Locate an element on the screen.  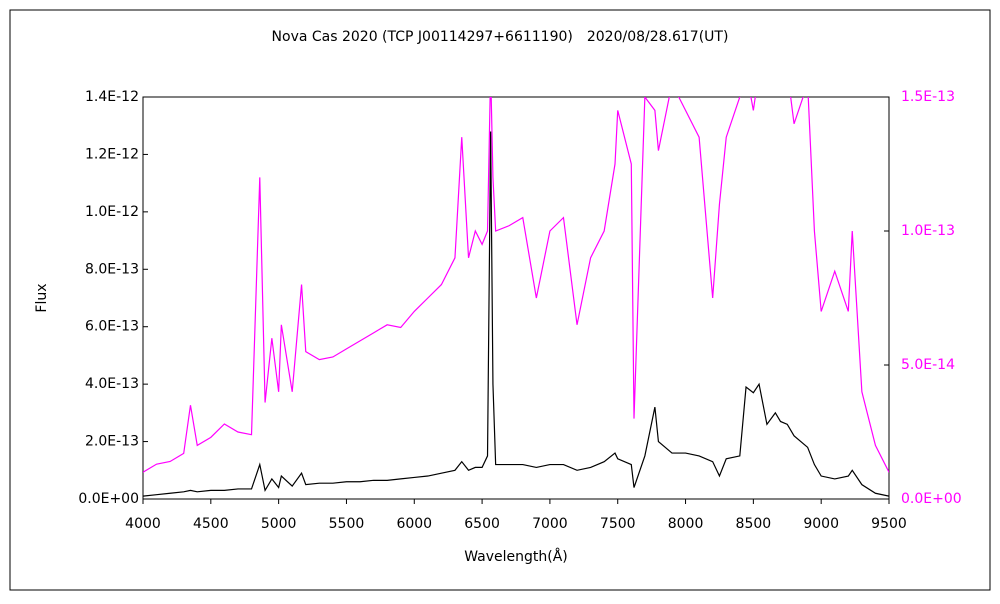
x-tick-label: 4000 is located at coordinates (143, 524).